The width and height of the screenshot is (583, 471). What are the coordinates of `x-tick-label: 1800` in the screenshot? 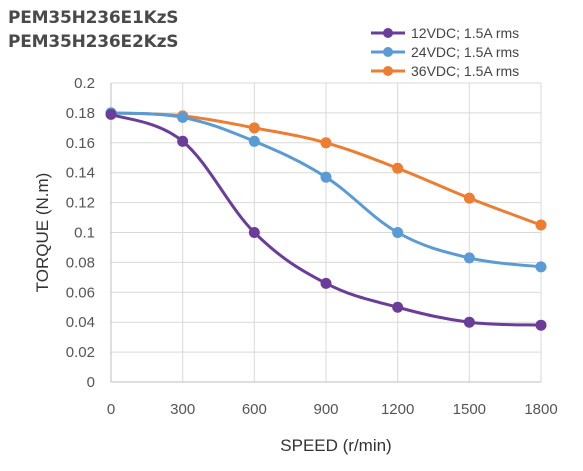 It's located at (540, 409).